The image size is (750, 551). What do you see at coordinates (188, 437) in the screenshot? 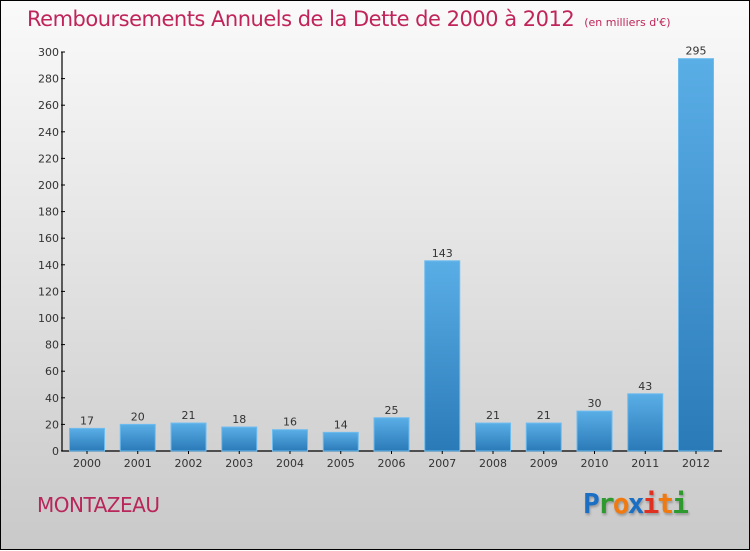
I see `bar-2002` at bounding box center [188, 437].